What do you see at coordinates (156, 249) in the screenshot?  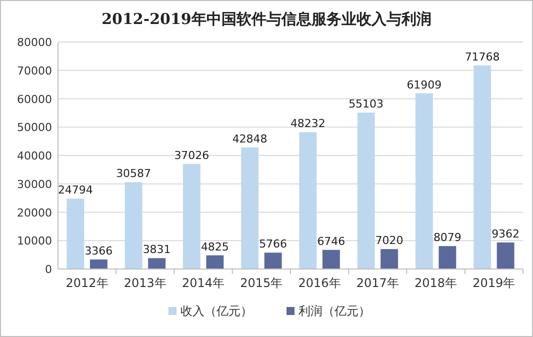 I see `data-label: 3831` at bounding box center [156, 249].